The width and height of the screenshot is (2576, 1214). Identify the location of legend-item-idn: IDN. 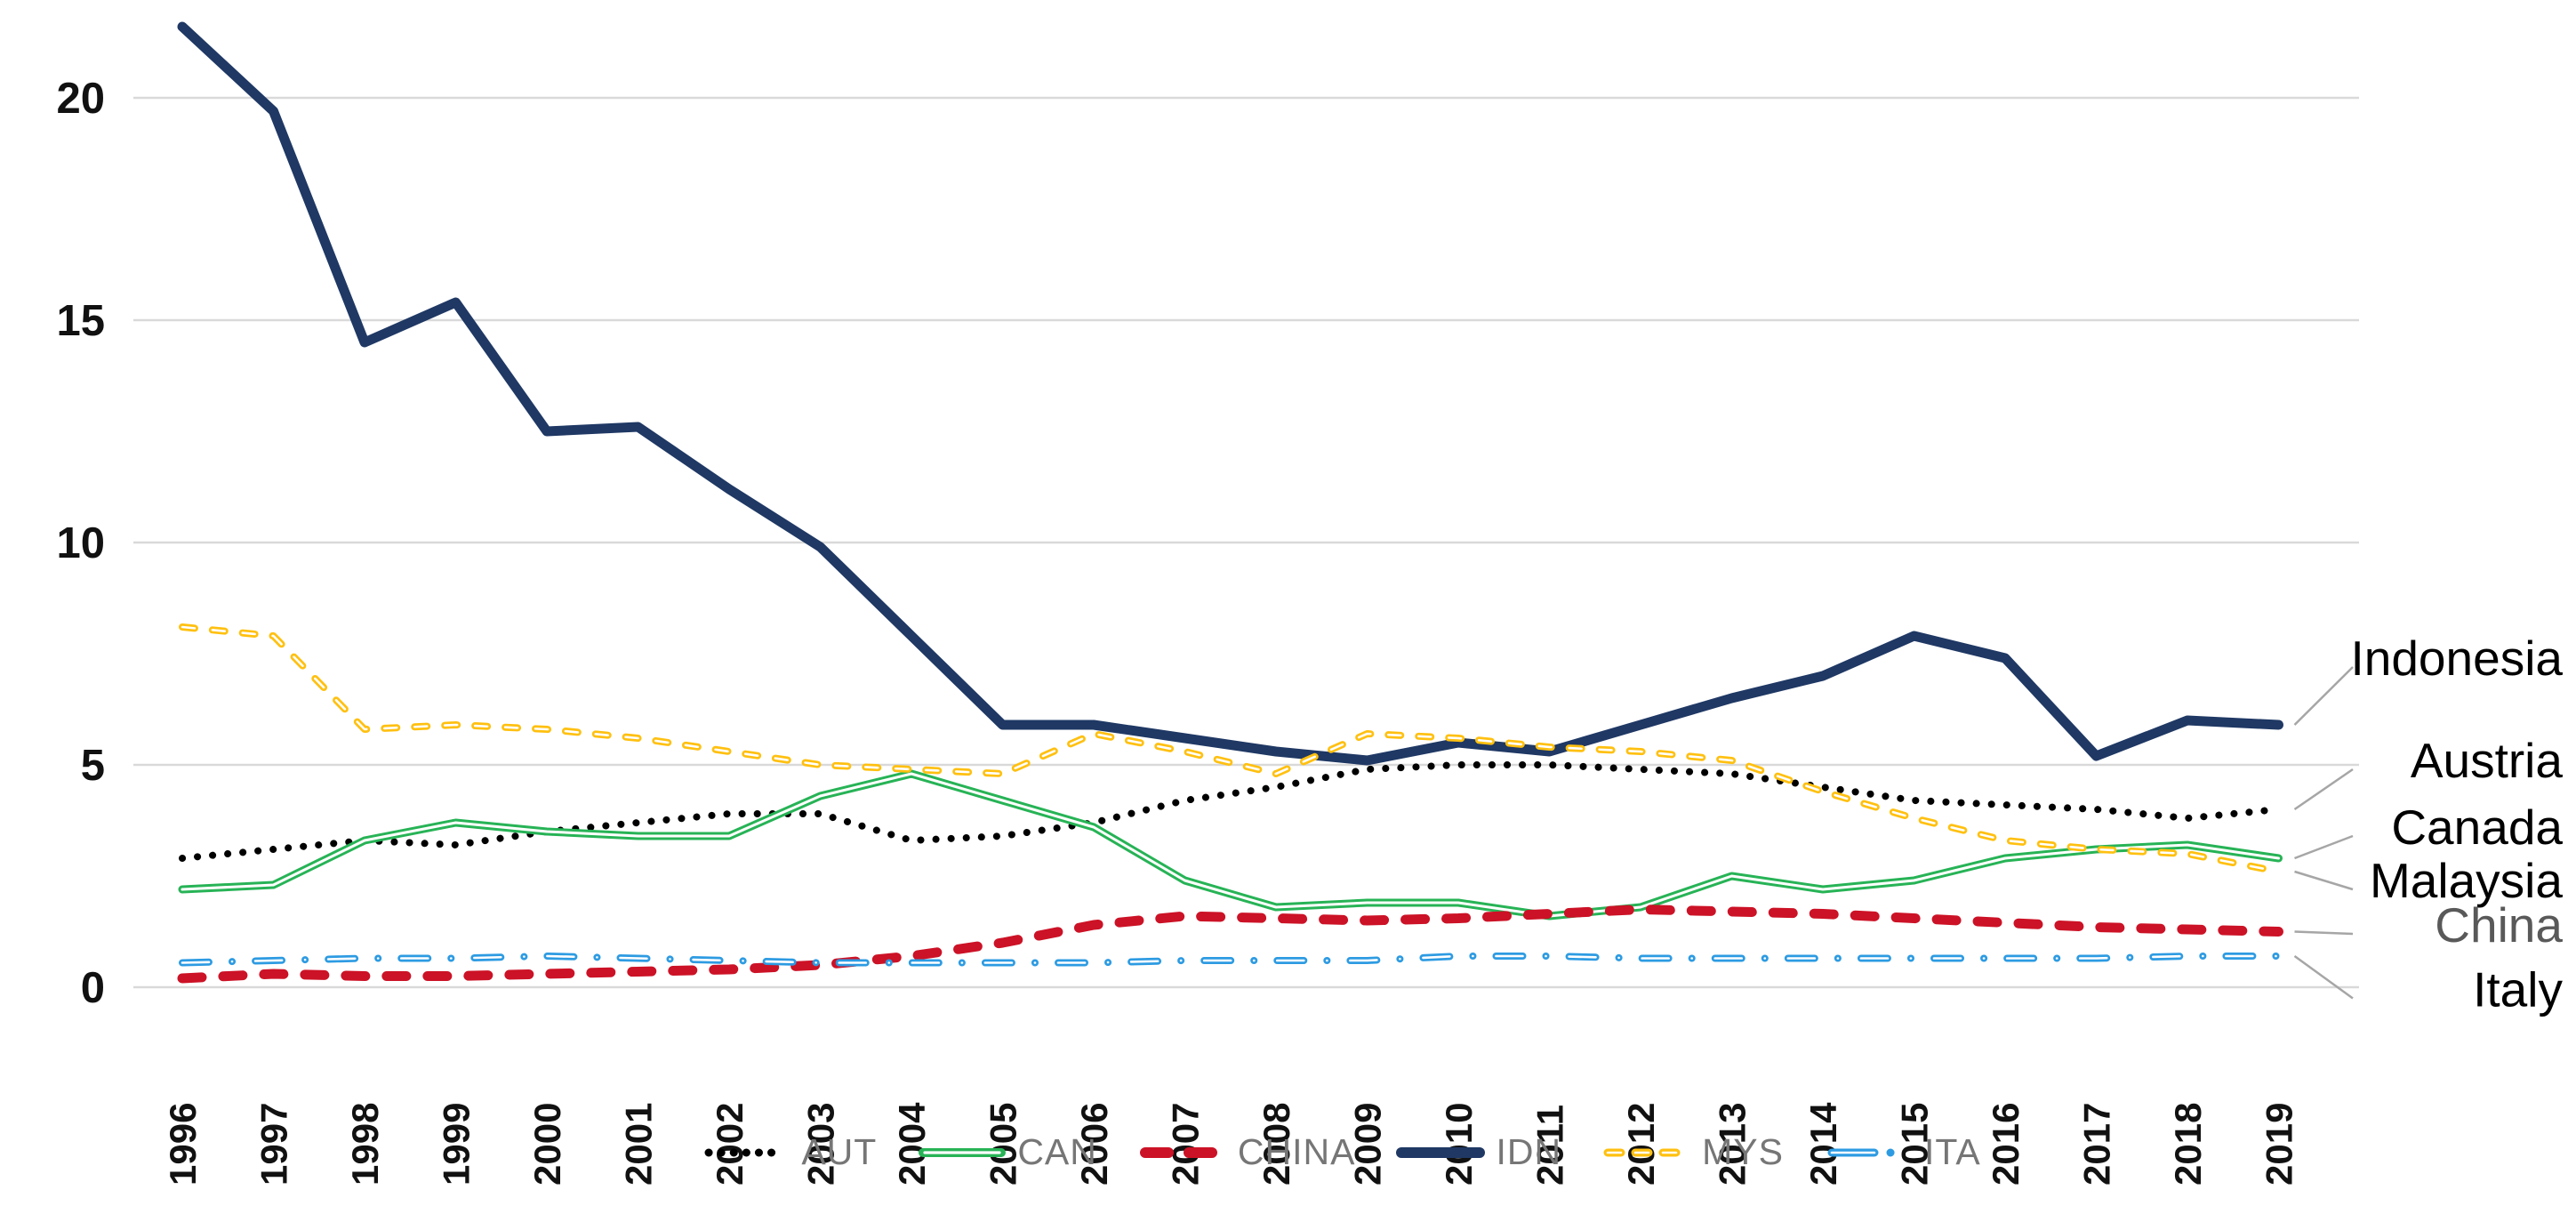
(1478, 1152).